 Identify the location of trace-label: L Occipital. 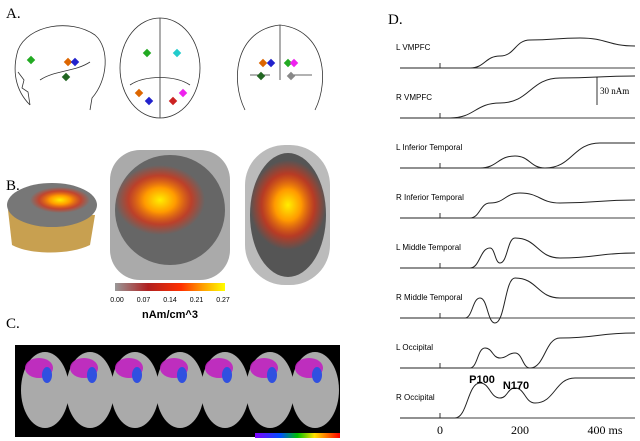
(414, 347).